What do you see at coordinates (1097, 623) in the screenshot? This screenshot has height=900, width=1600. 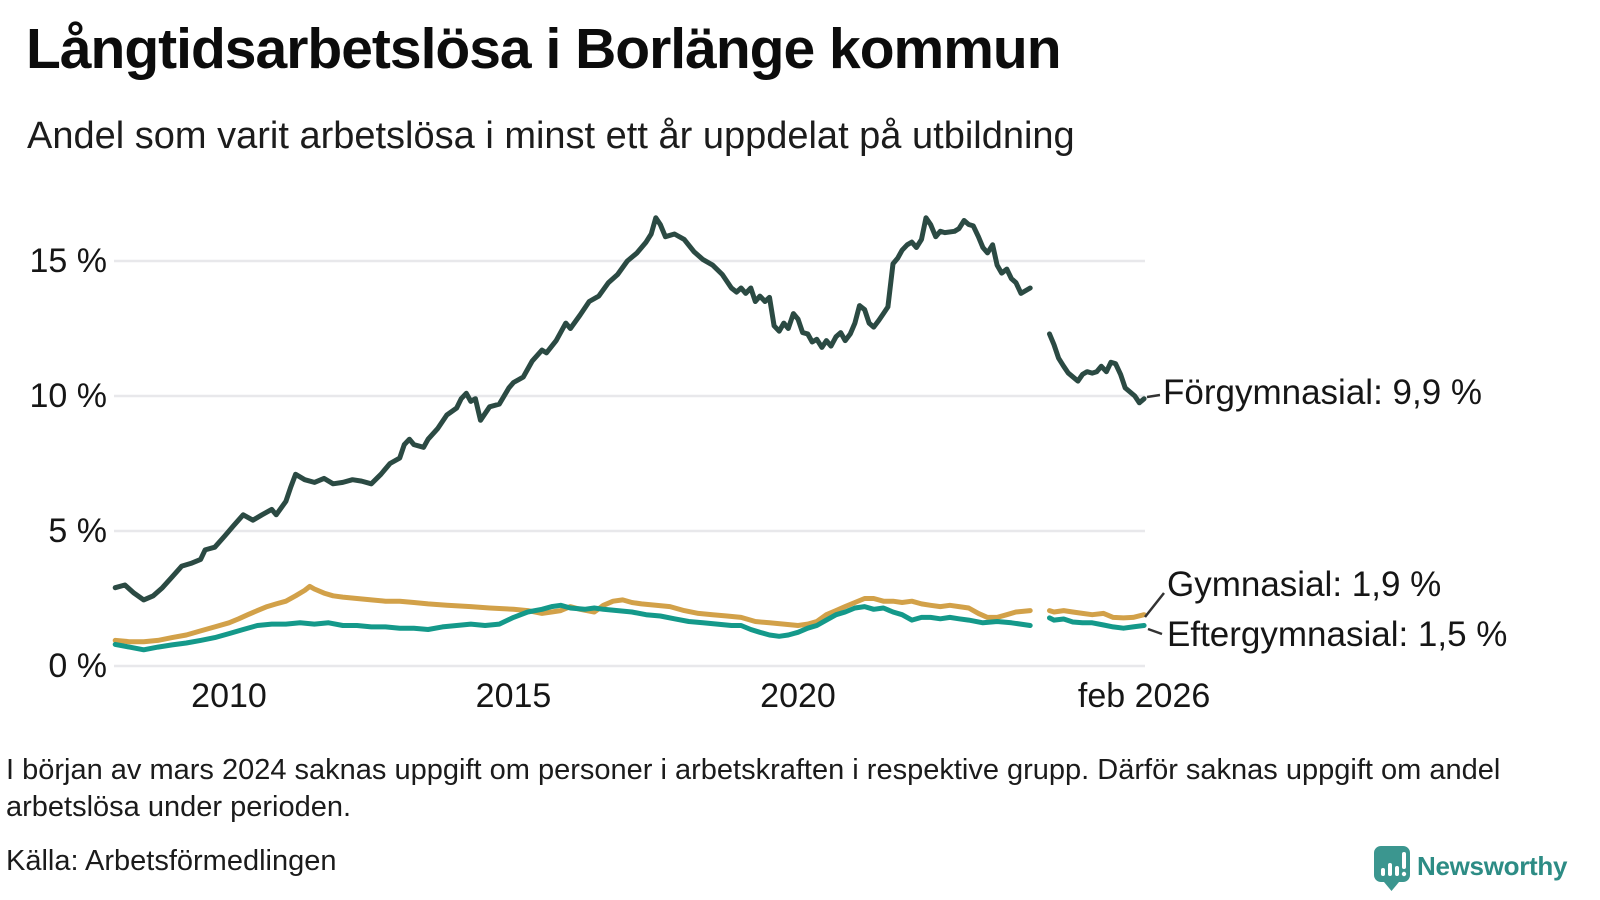 I see `line-eftergymnasial-seg1` at bounding box center [1097, 623].